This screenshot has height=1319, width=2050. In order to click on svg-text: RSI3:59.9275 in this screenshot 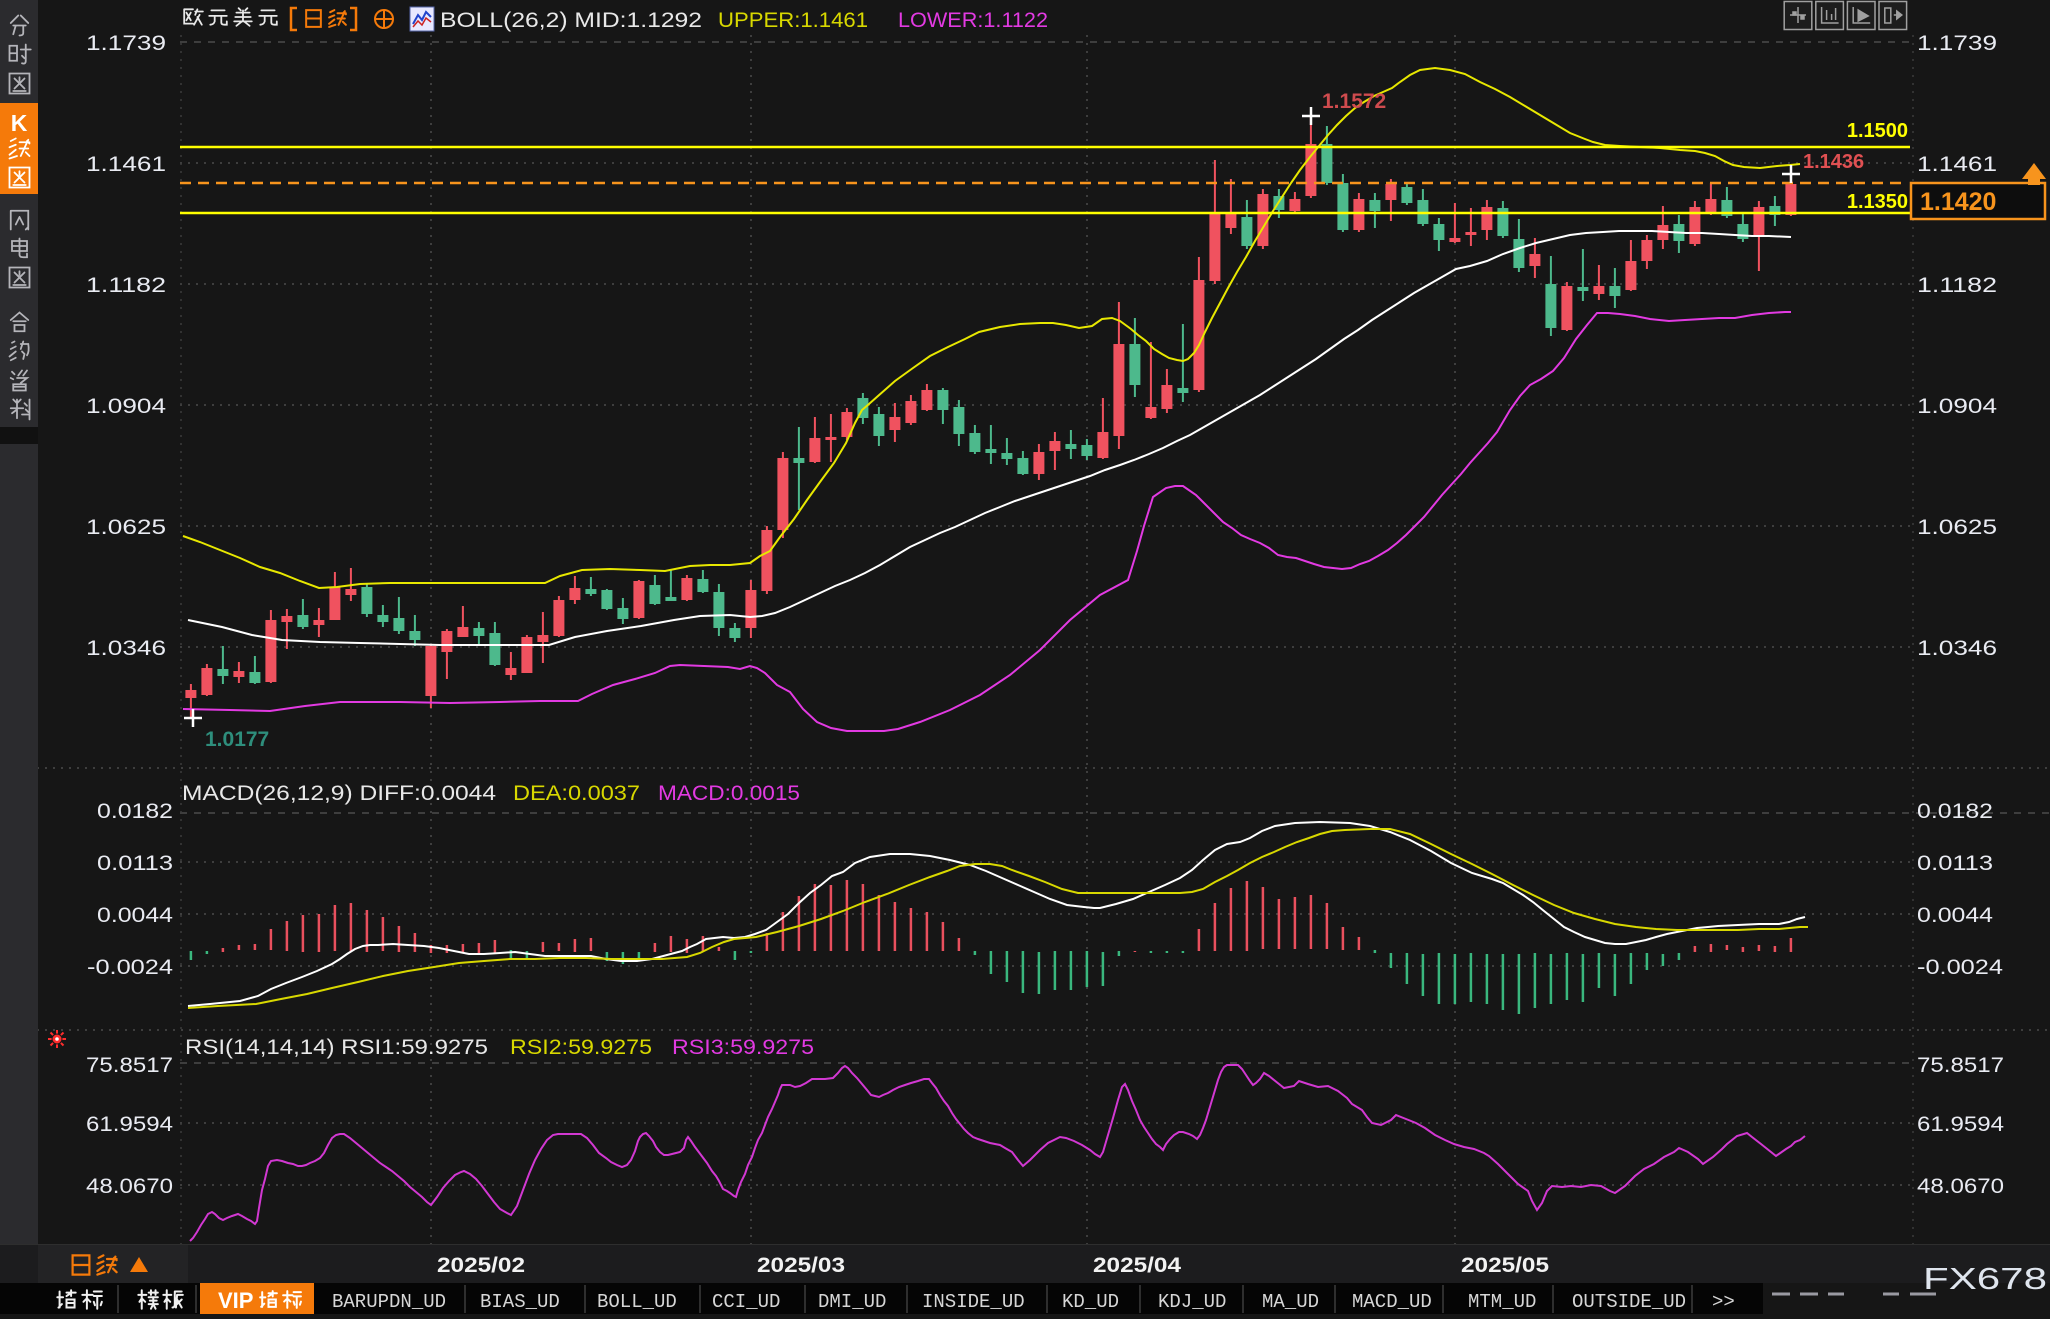, I will do `click(743, 1047)`.